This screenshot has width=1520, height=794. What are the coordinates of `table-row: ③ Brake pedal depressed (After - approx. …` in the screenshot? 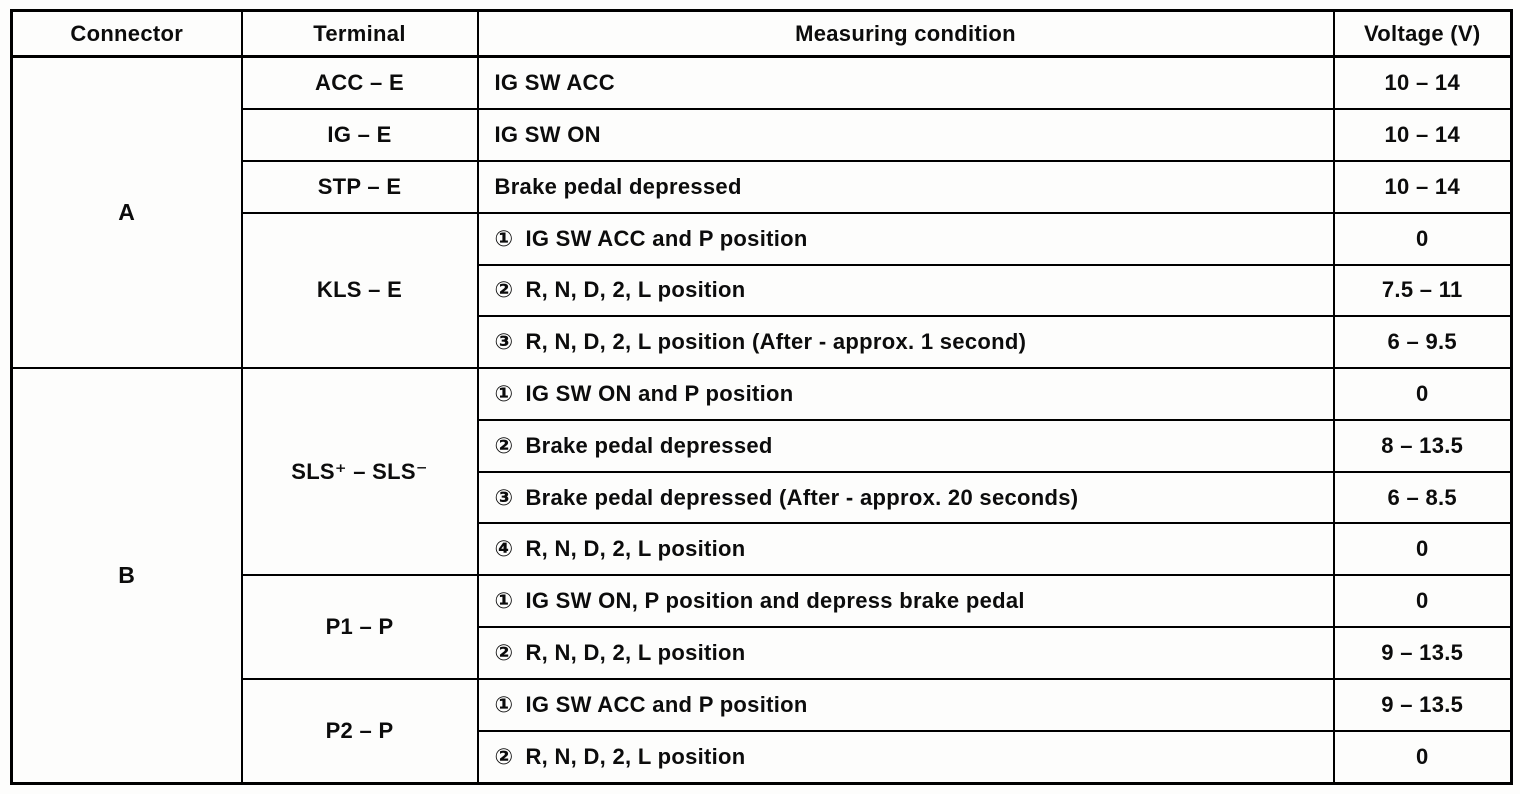 It's located at (762, 497).